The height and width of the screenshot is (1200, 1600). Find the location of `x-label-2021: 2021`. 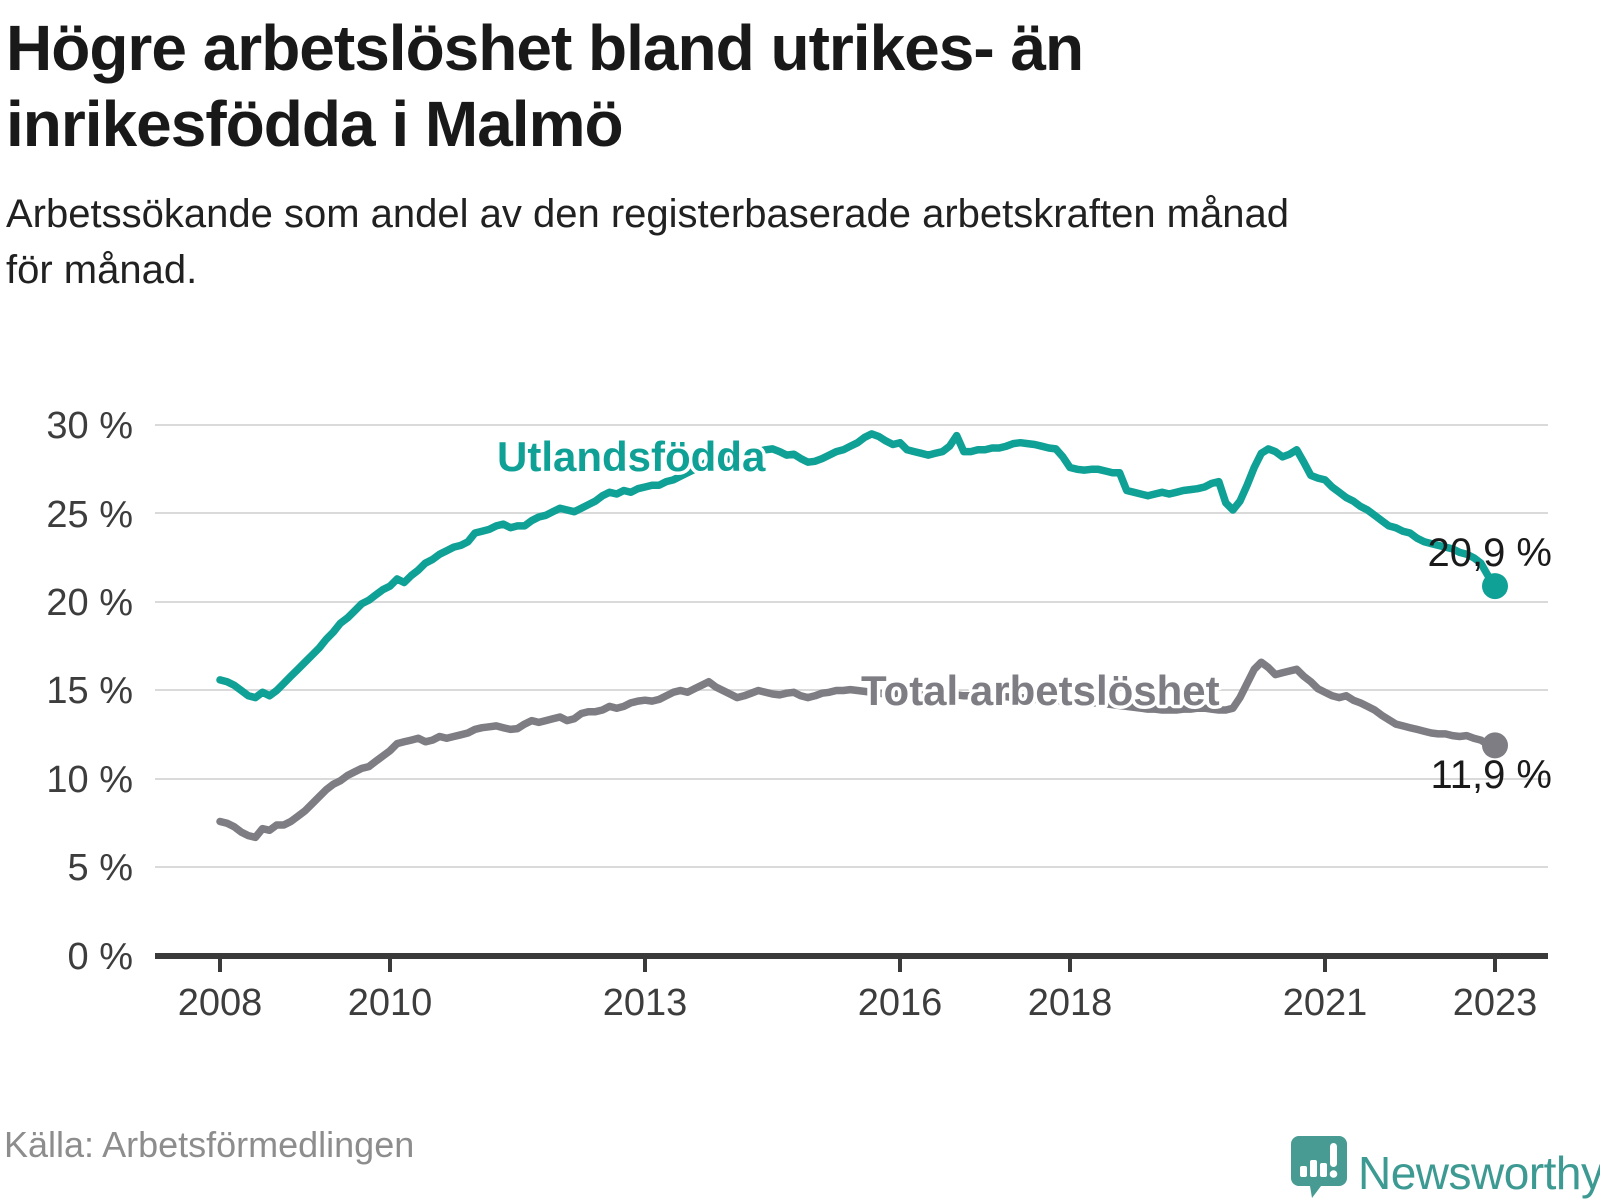

x-label-2021: 2021 is located at coordinates (1325, 1003).